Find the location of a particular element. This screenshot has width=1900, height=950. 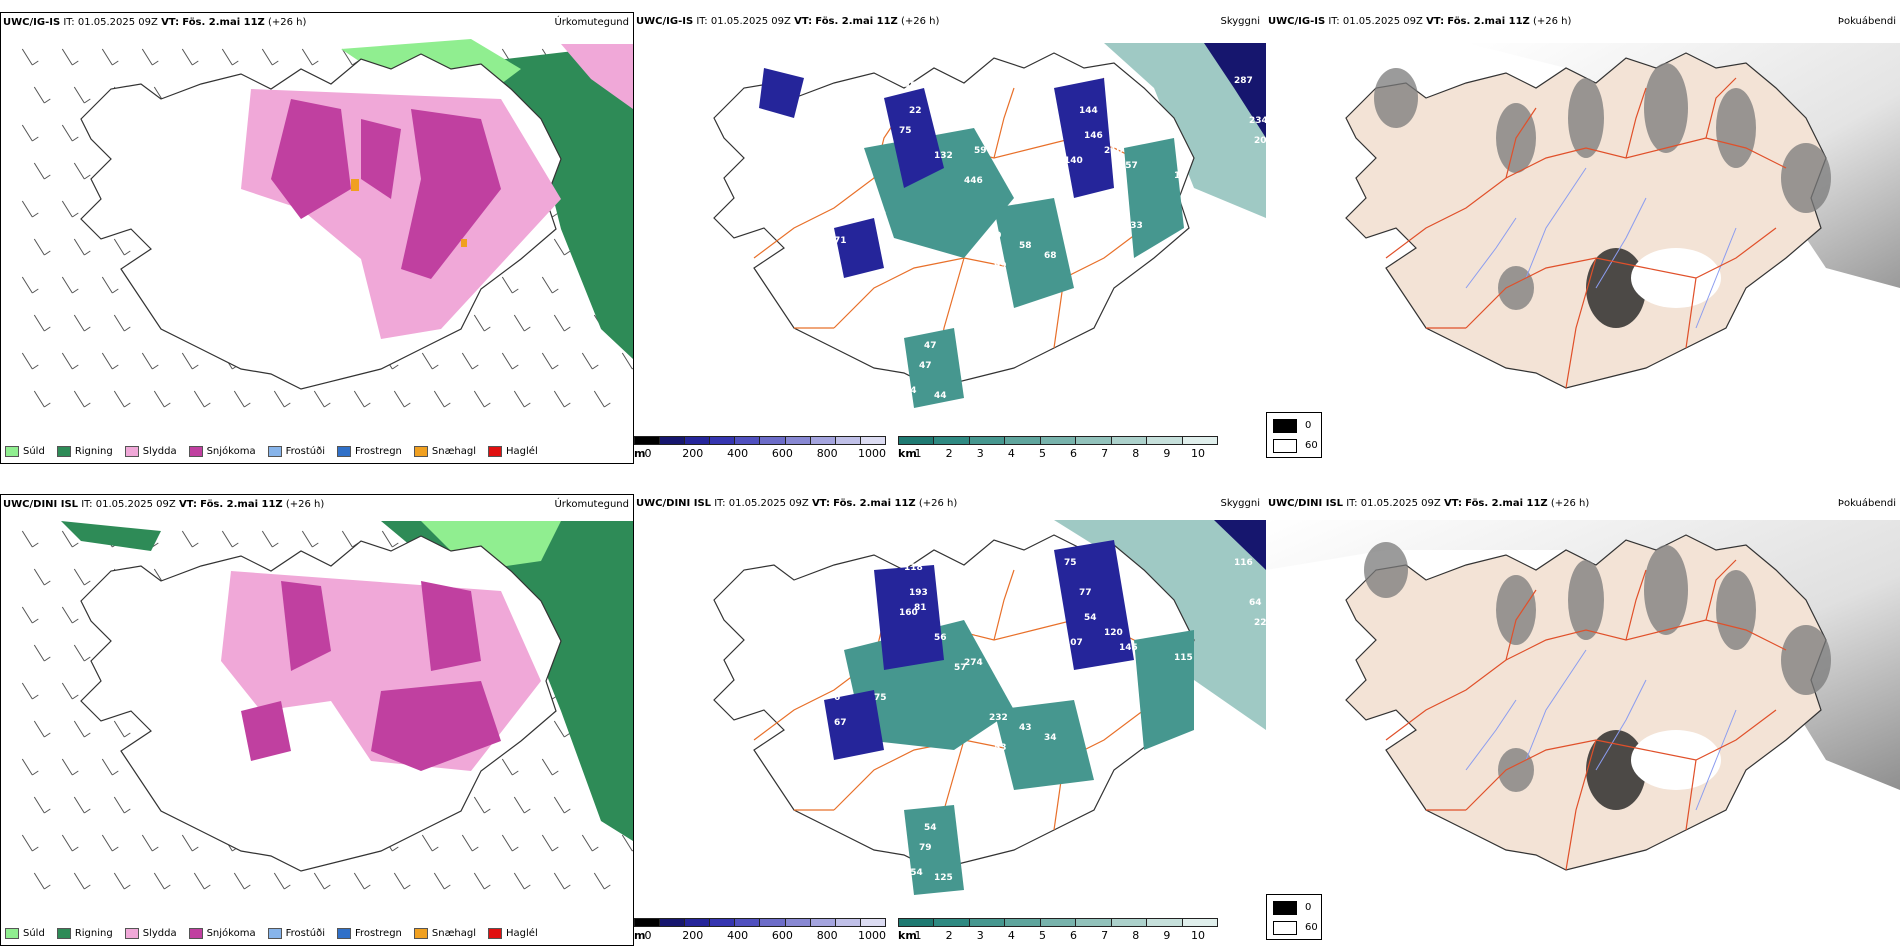

cloud-base-label: 116 is located at coordinates (1243, 563).